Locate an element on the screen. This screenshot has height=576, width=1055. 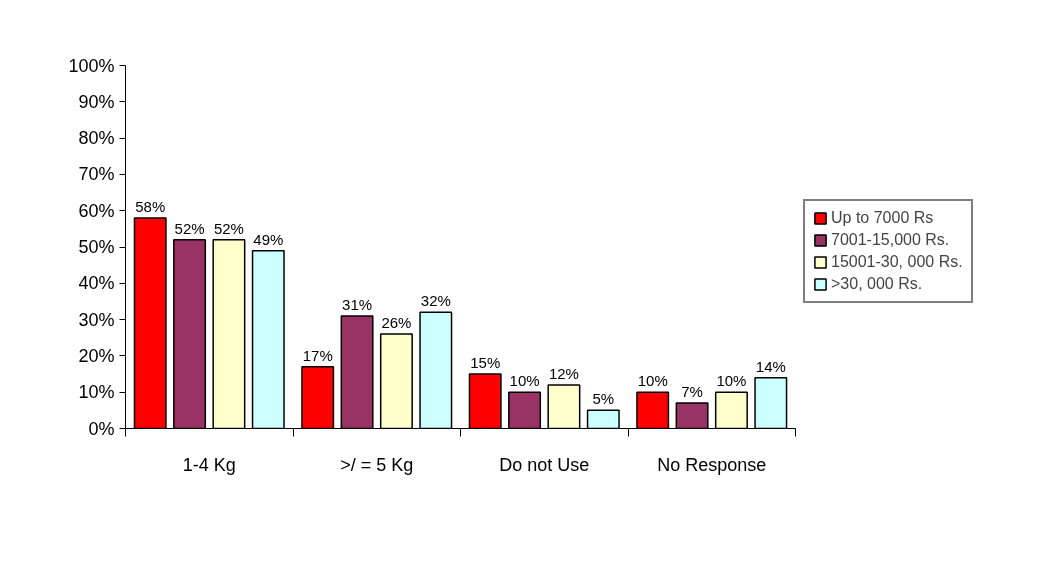
data-label: 49% is located at coordinates (268, 239).